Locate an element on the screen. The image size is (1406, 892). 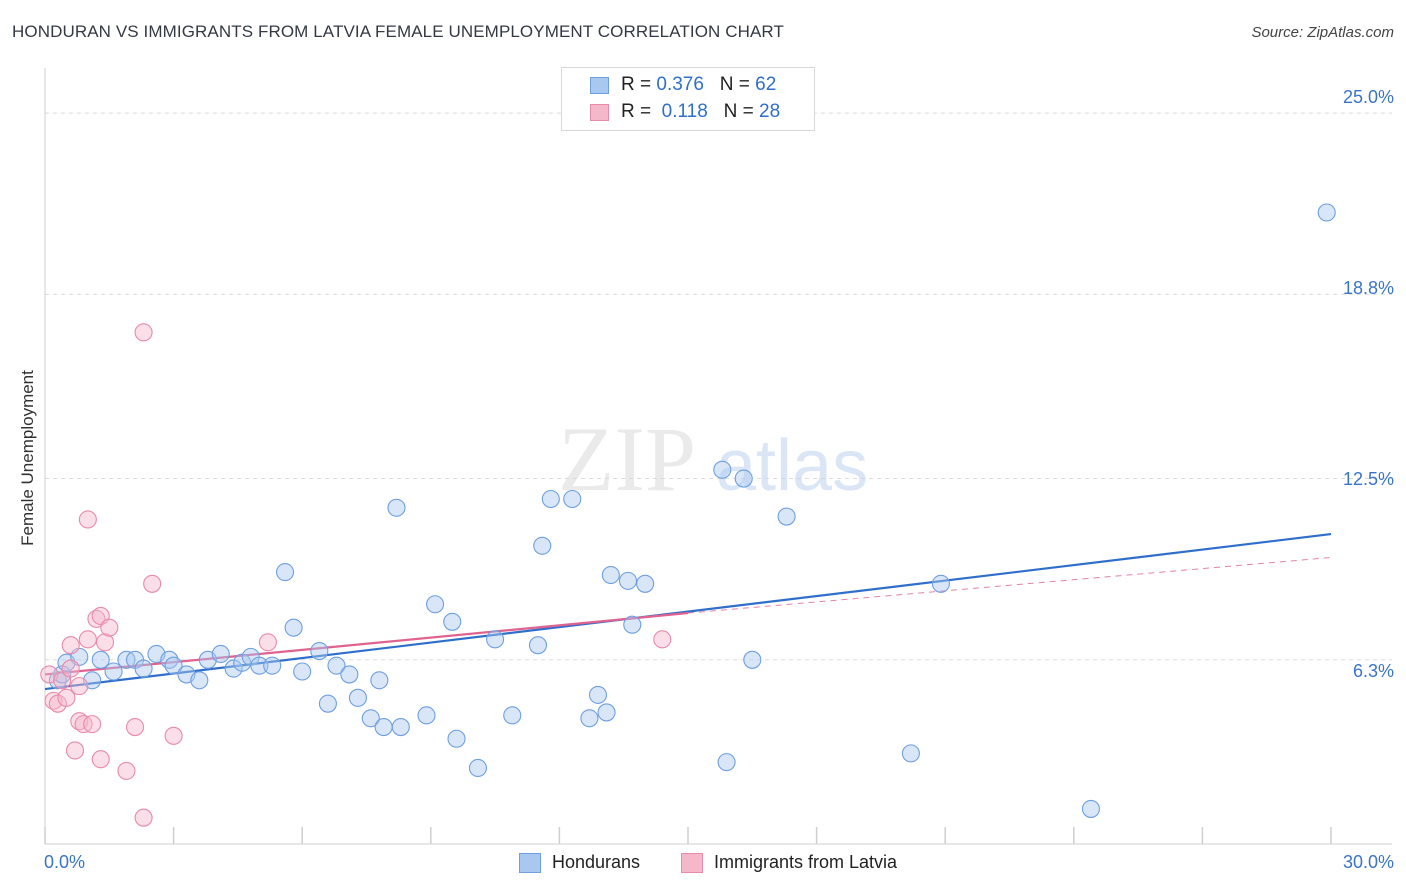
trend-extension-latvia is located at coordinates (1009, 585).